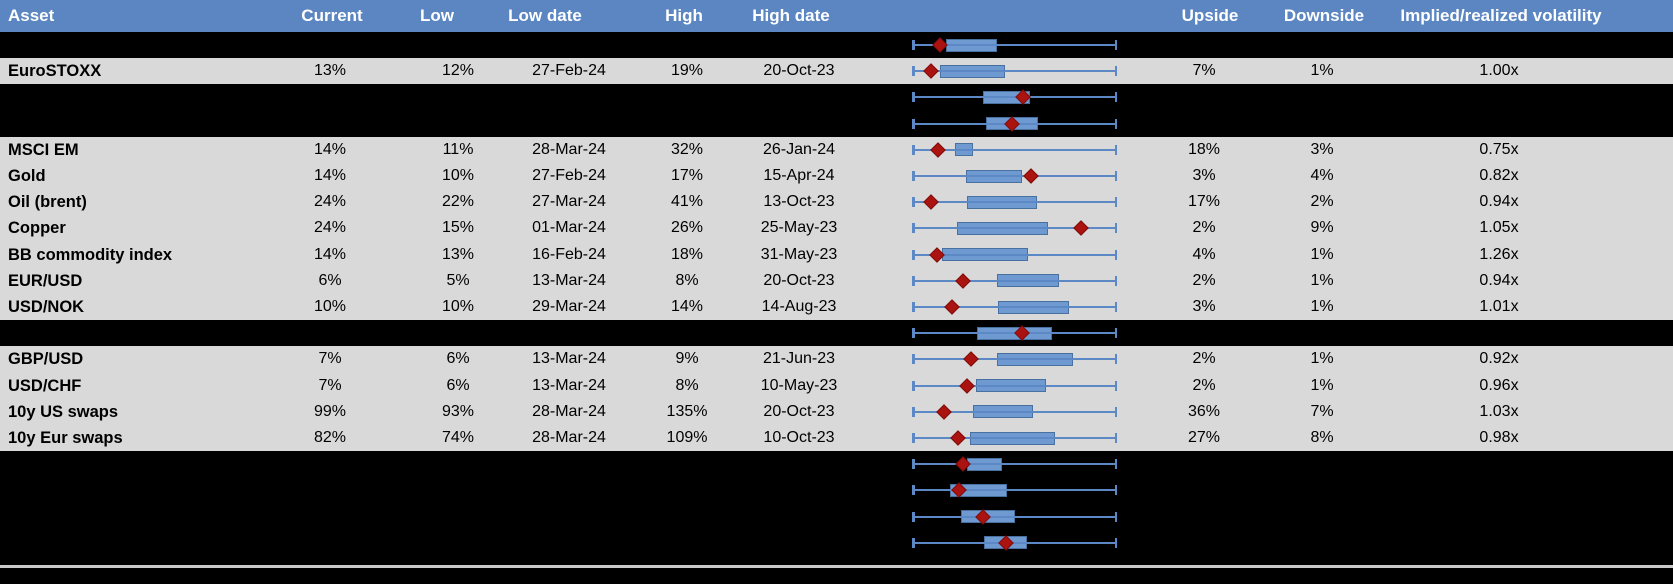  What do you see at coordinates (799, 437) in the screenshot?
I see `high-date-cell: 10-Oct-23` at bounding box center [799, 437].